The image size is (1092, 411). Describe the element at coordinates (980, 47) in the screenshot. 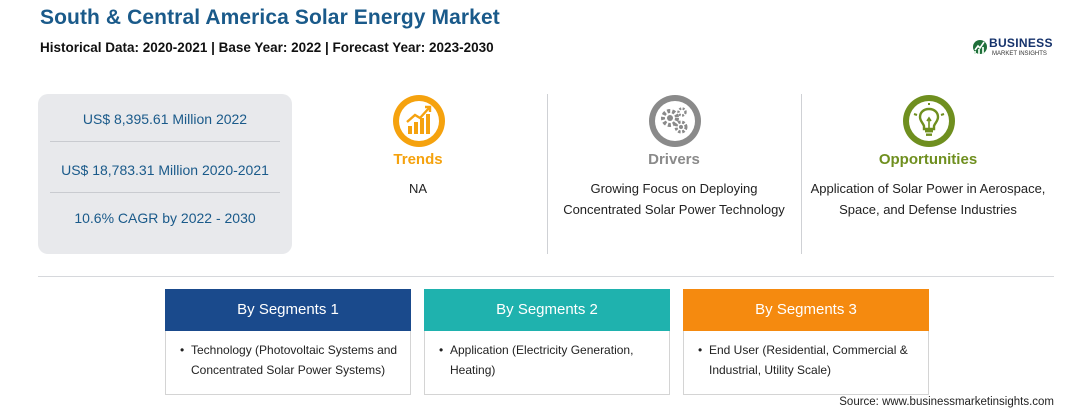

I see `globe-icon` at that location.